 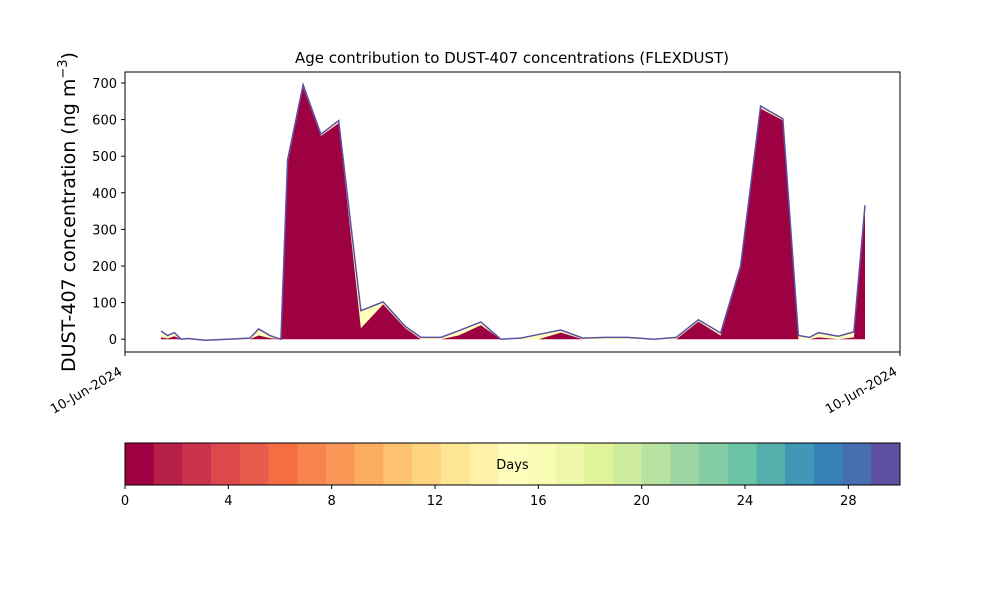 I want to click on y-tick-label: 100, so click(x=104, y=304).